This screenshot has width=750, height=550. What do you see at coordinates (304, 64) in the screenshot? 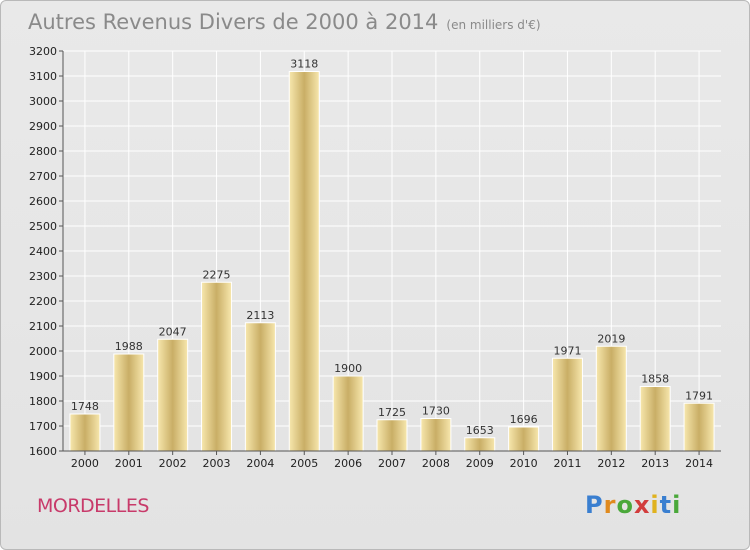
I see `data-label-2005: 3118` at bounding box center [304, 64].